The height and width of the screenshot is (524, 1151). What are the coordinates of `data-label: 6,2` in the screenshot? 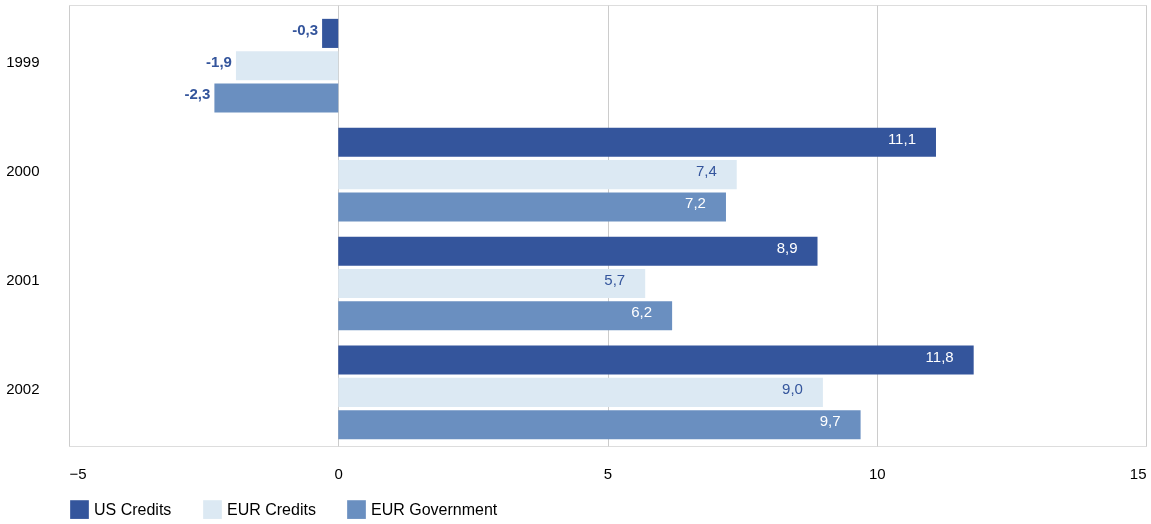 It's located at (642, 312).